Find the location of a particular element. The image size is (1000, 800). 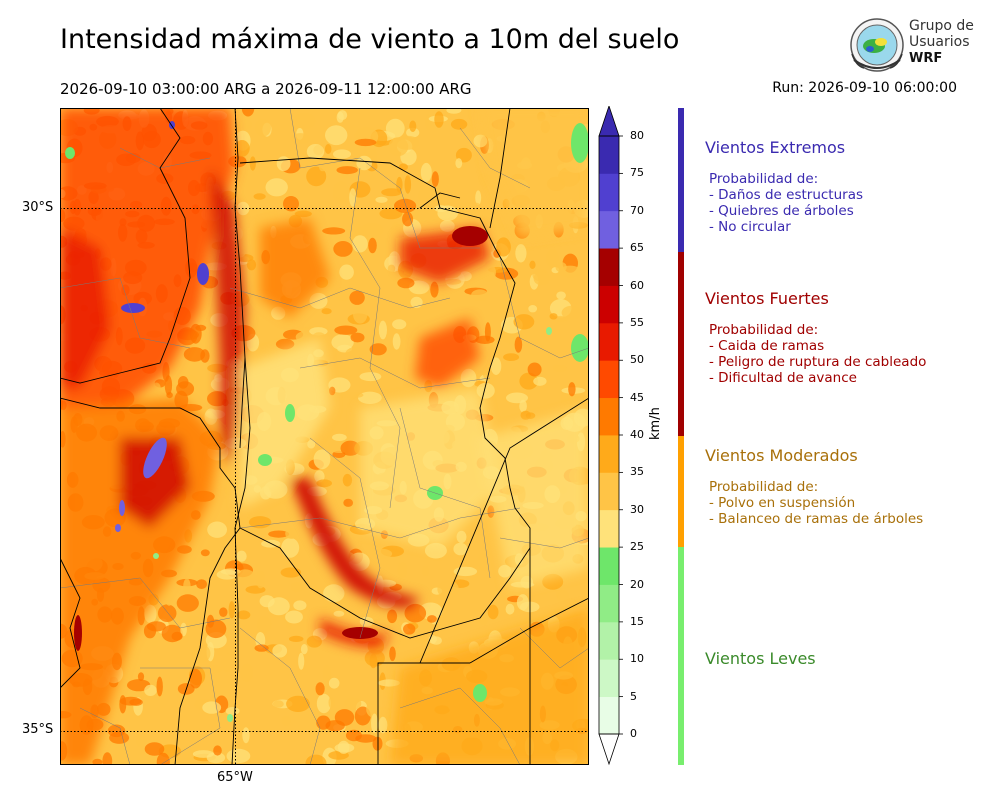

colorbar-tick-label: 50 is located at coordinates (637, 360).